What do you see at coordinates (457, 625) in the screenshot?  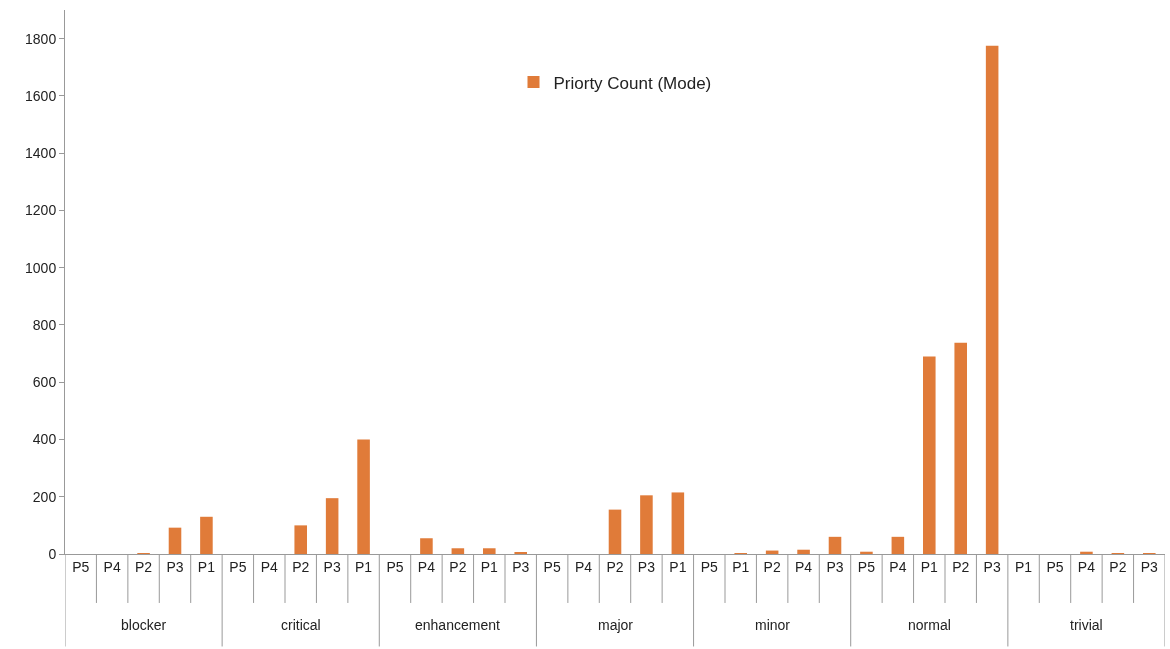 I see `text: enhancement` at bounding box center [457, 625].